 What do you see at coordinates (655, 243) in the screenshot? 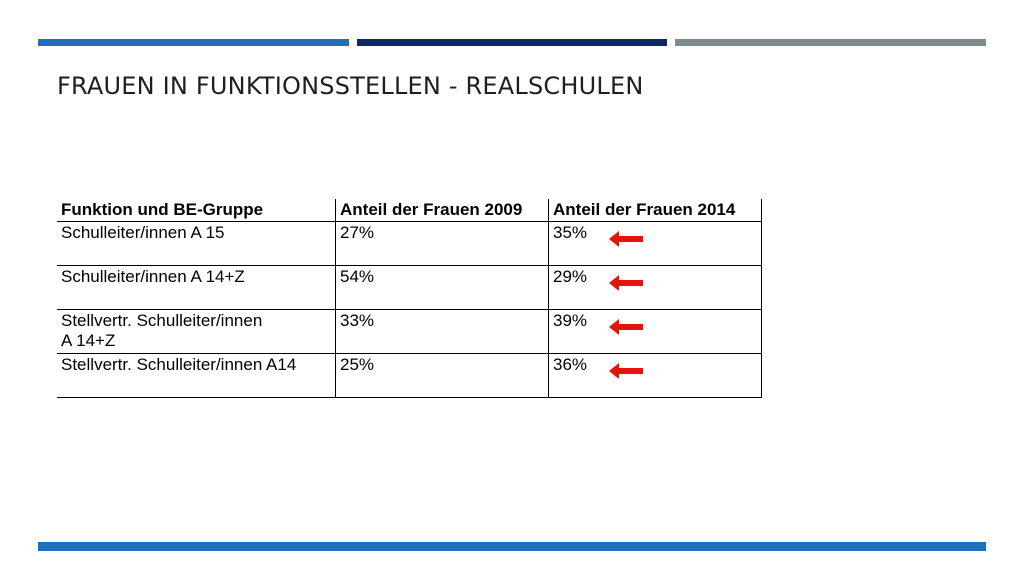
I see `cell-anteil-2014: 35%` at bounding box center [655, 243].